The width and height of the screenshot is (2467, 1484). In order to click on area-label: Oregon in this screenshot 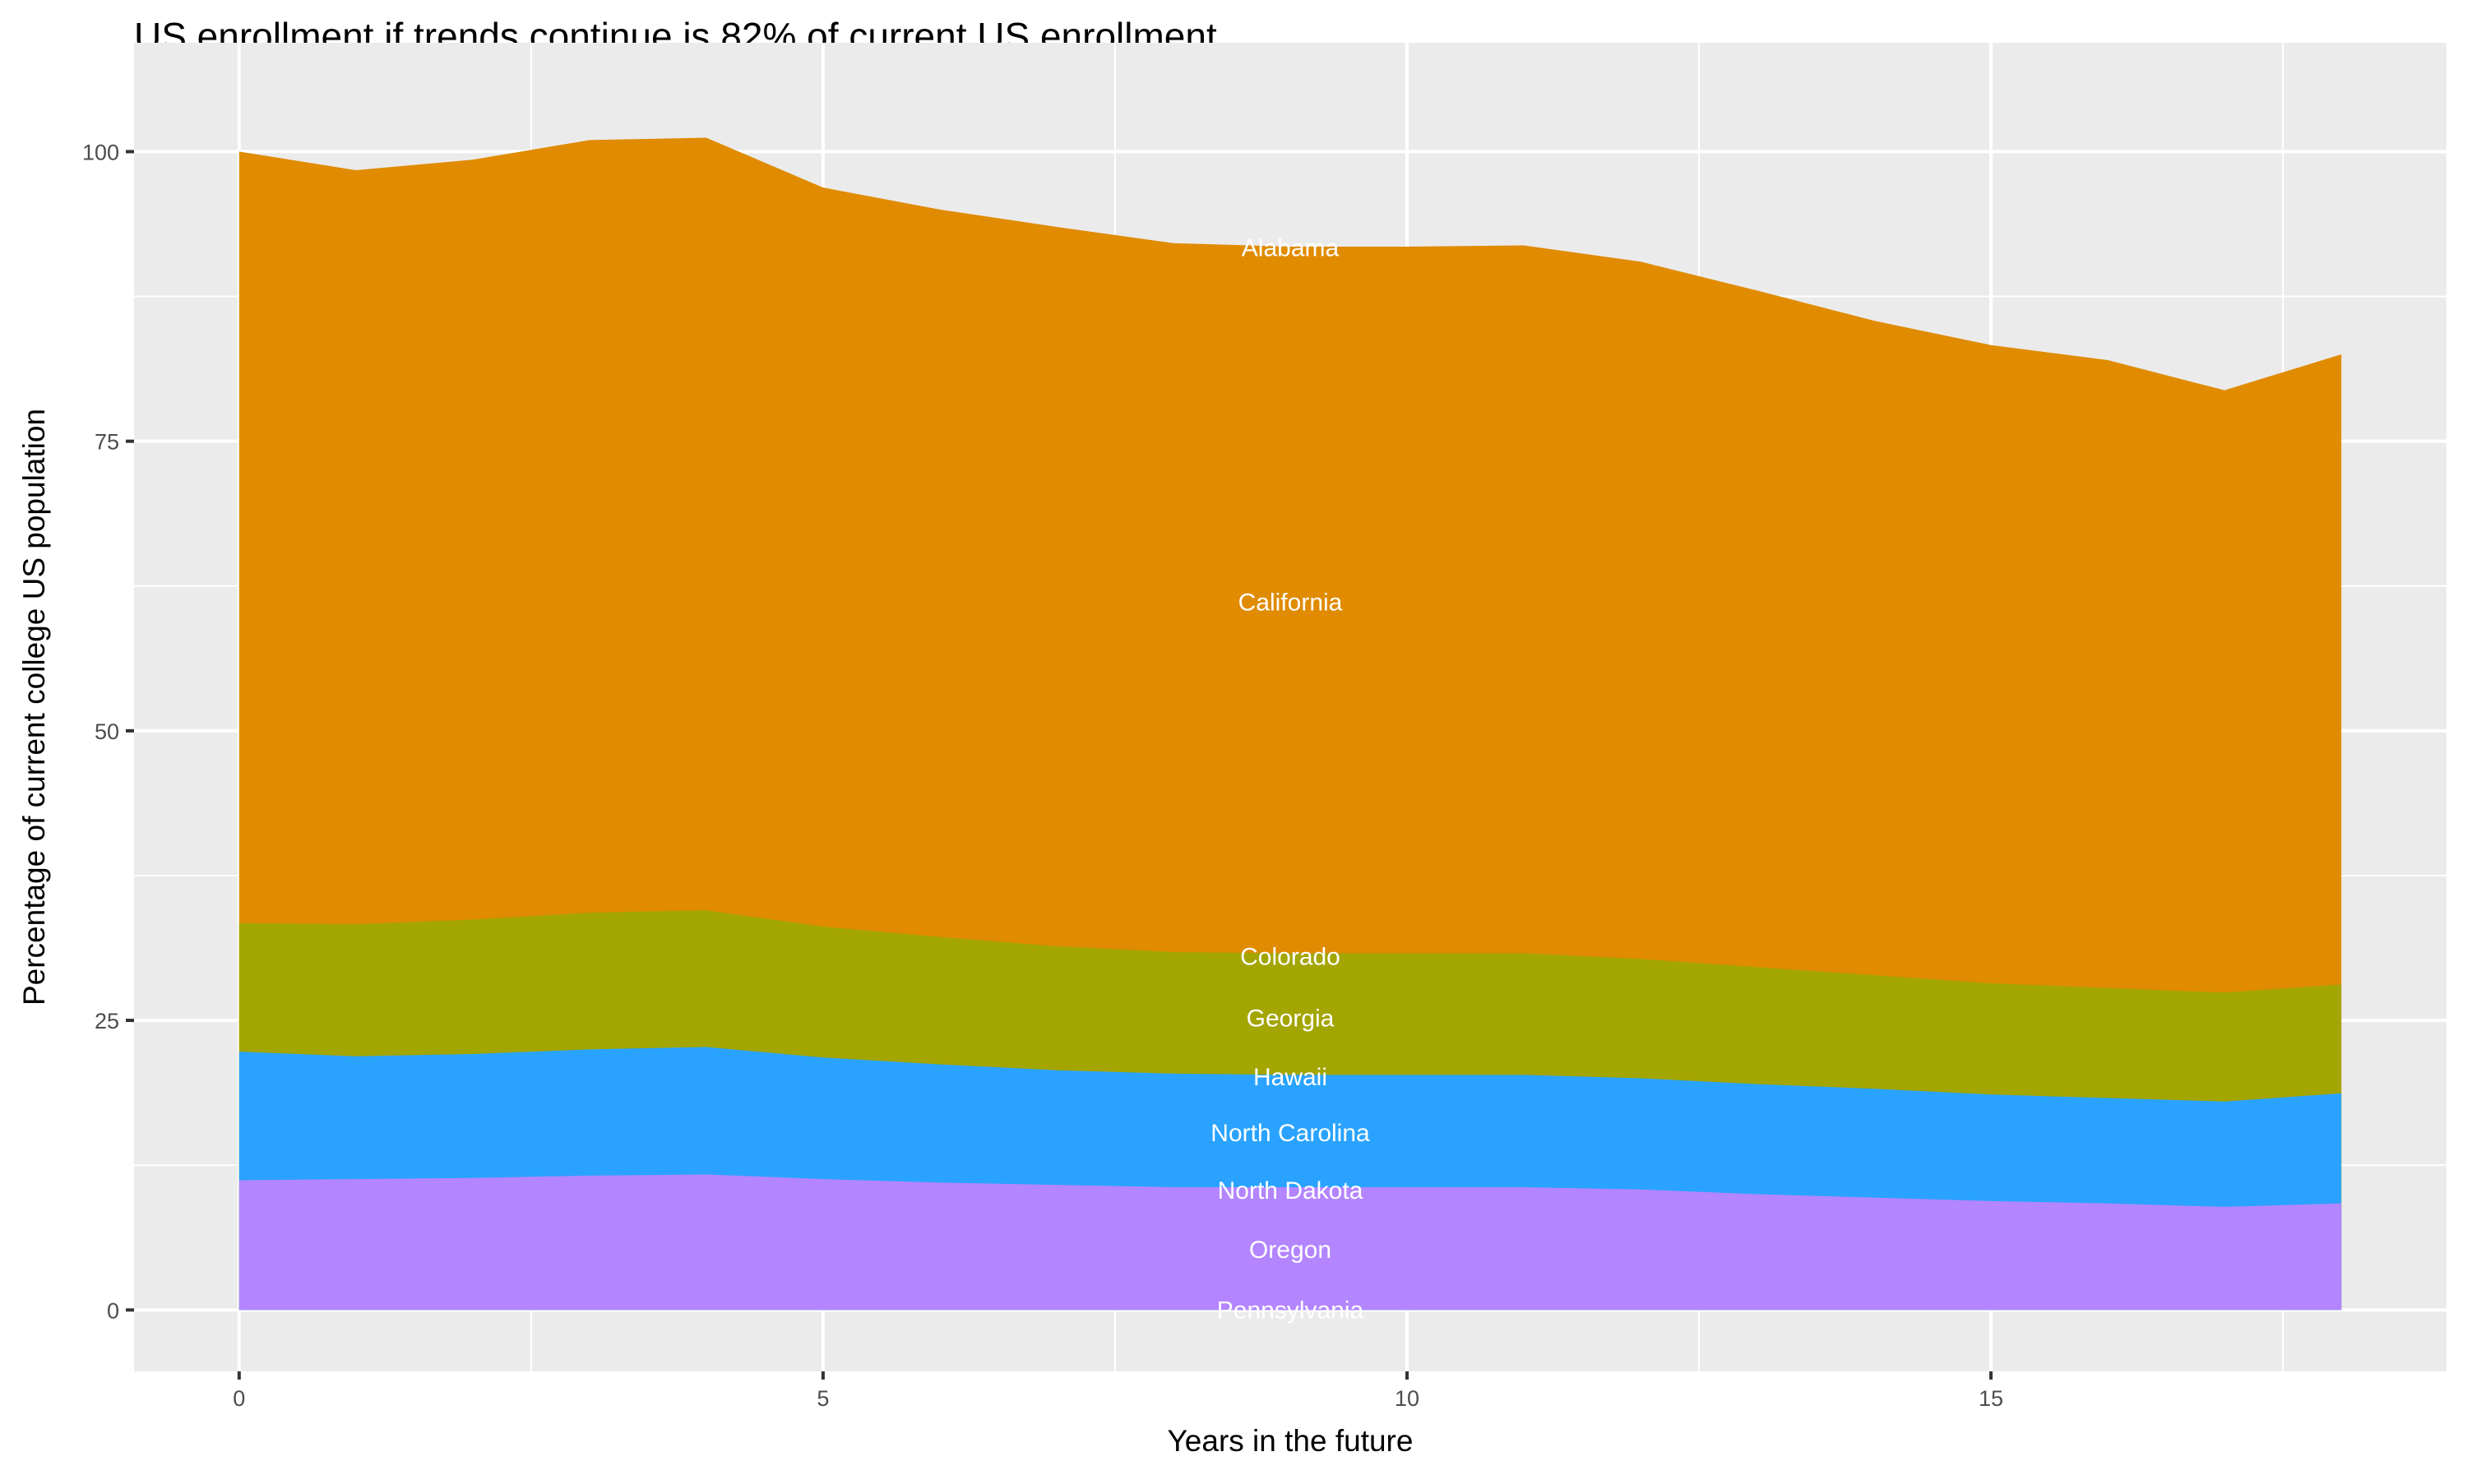, I will do `click(1290, 1250)`.